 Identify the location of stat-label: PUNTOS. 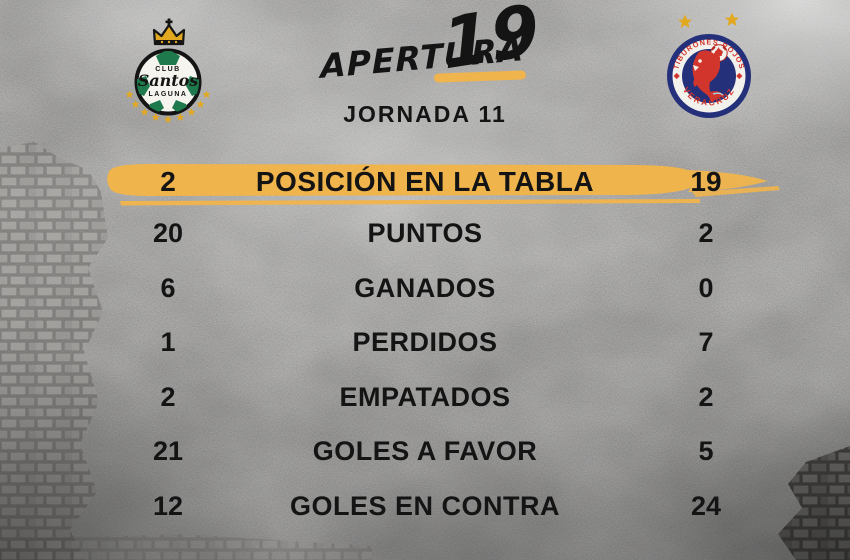
(425, 233).